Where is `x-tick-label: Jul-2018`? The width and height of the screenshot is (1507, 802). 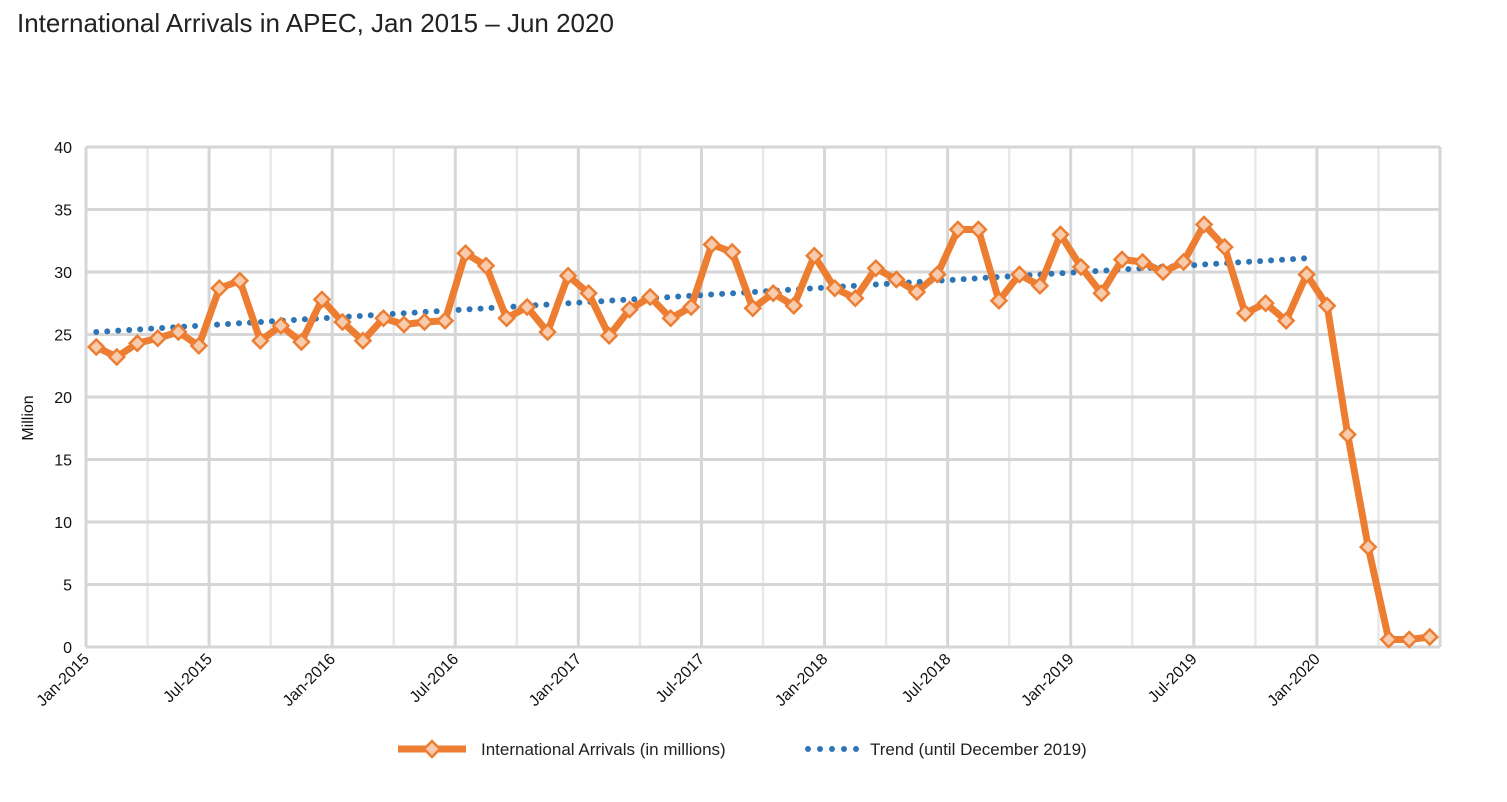 x-tick-label: Jul-2018 is located at coordinates (926, 678).